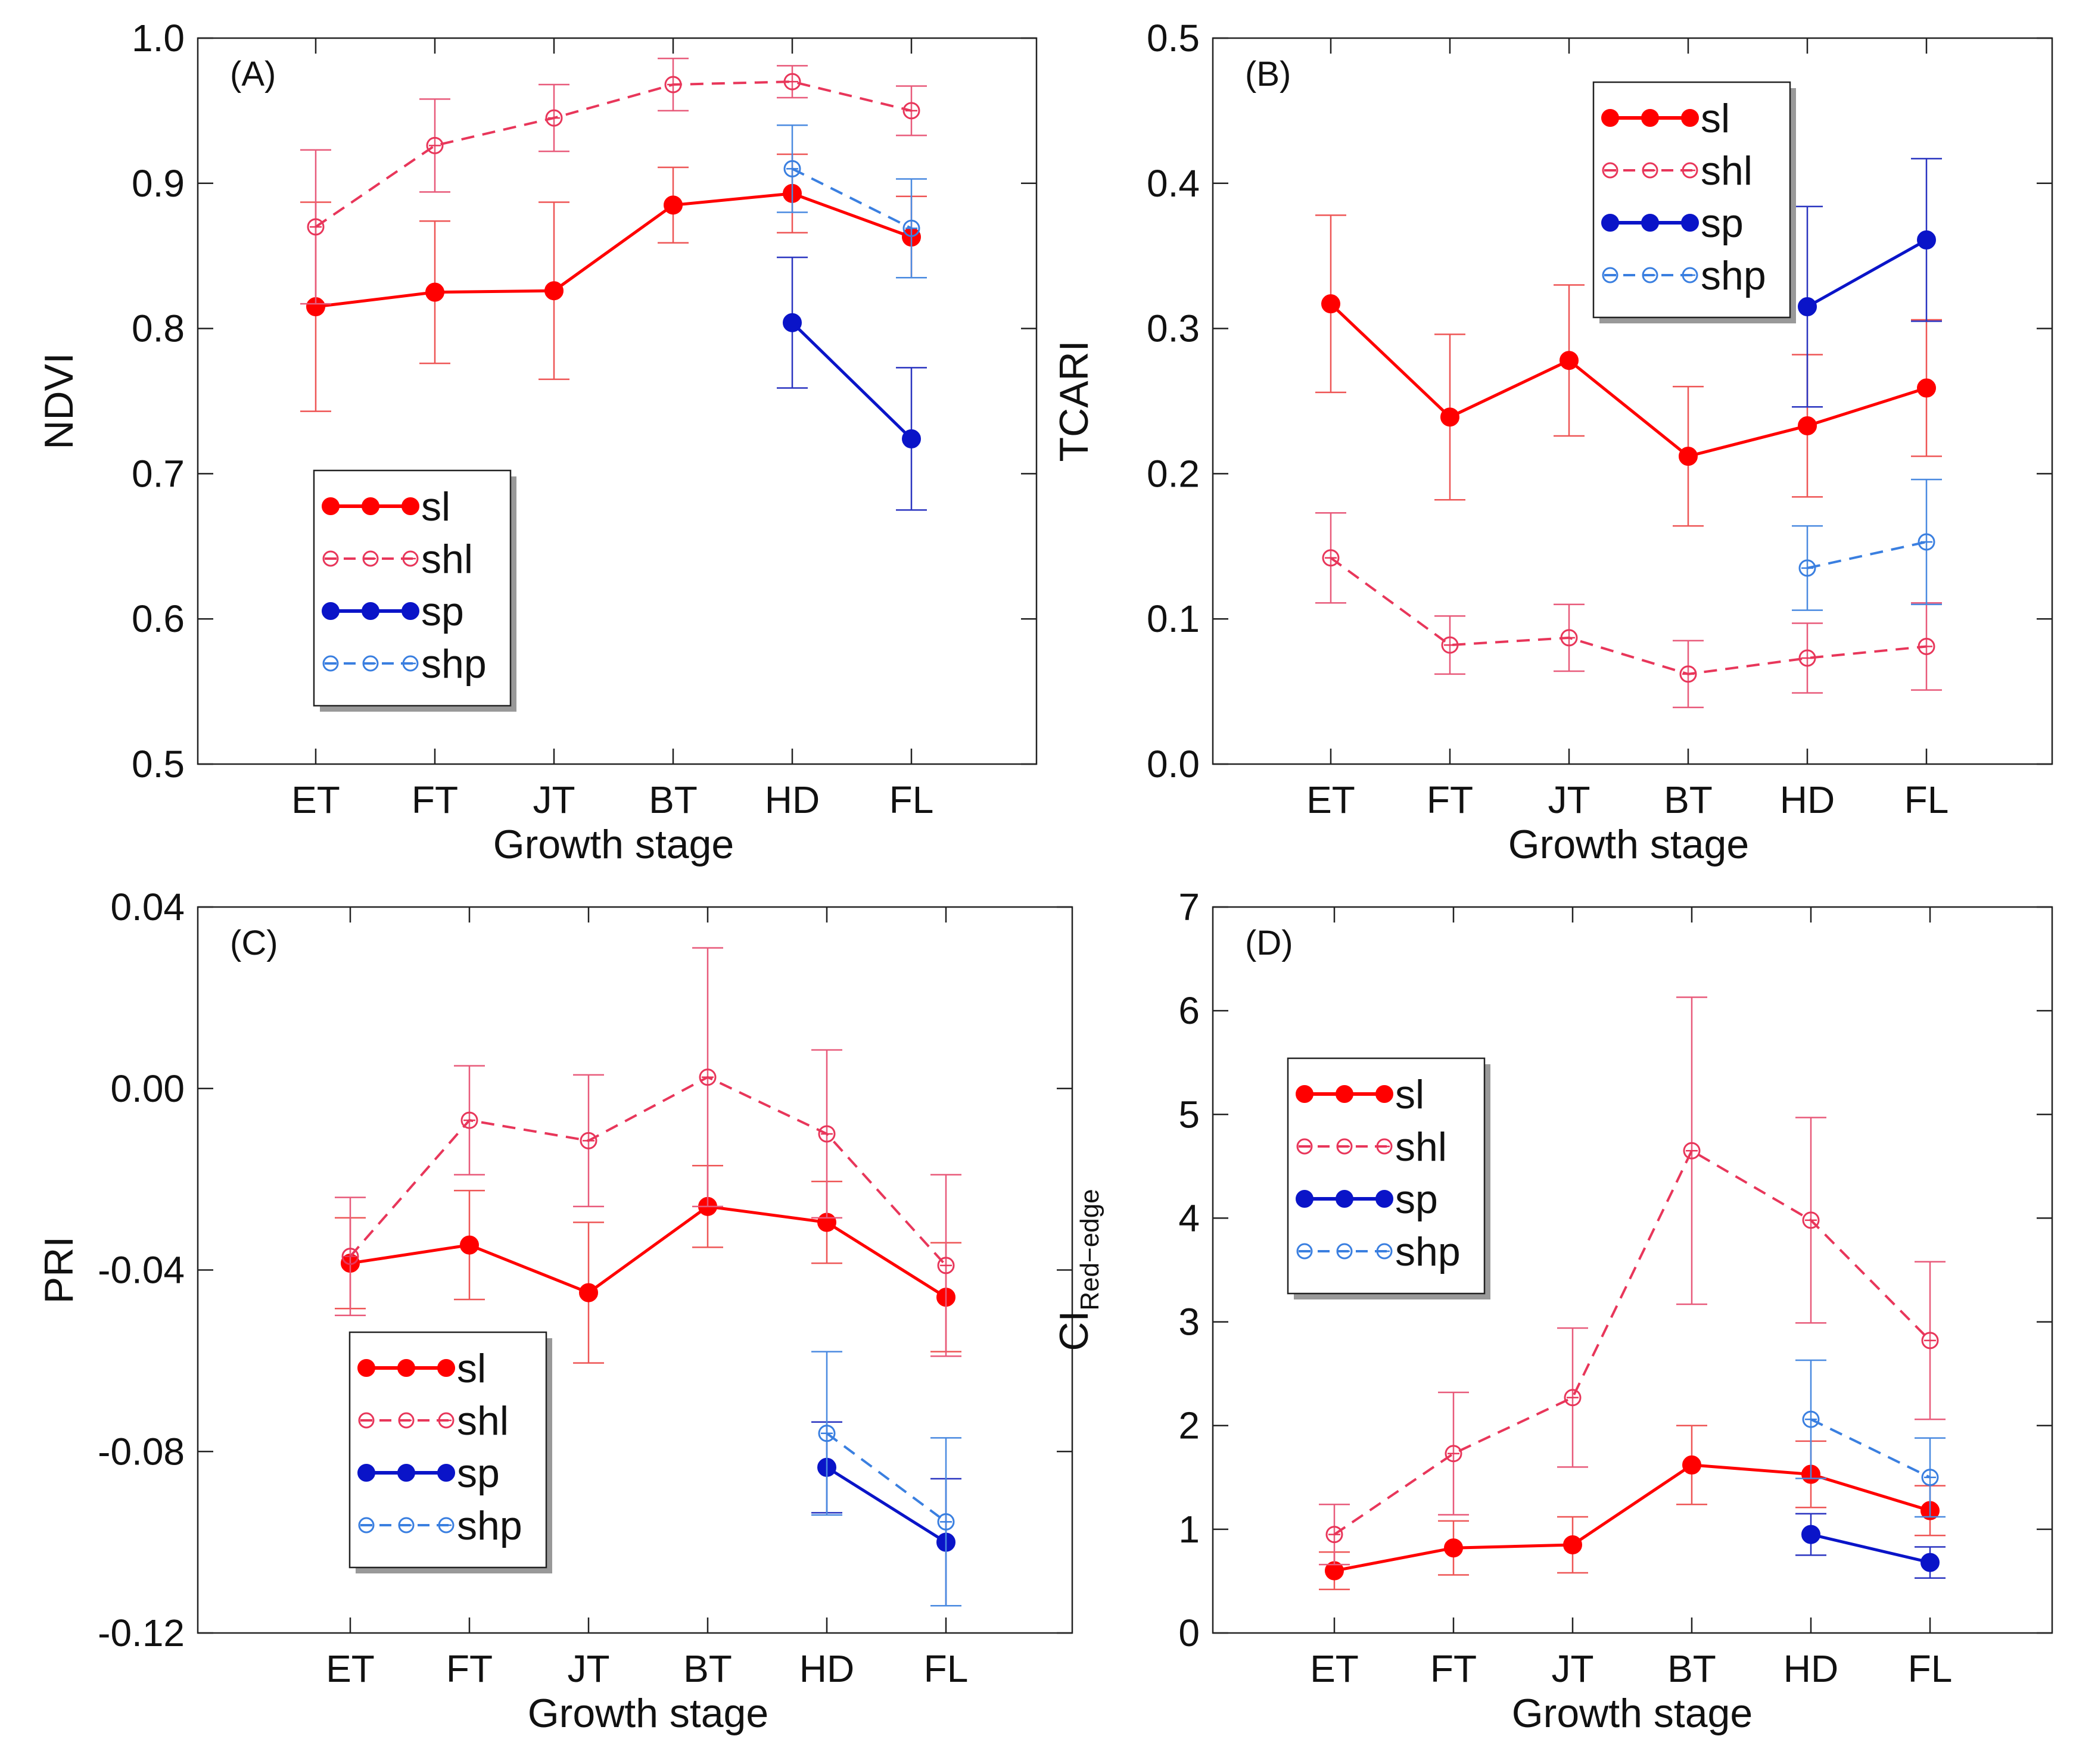 The image size is (2073, 1764). Describe the element at coordinates (158, 183) in the screenshot. I see `y-tick-label: 0.9` at that location.